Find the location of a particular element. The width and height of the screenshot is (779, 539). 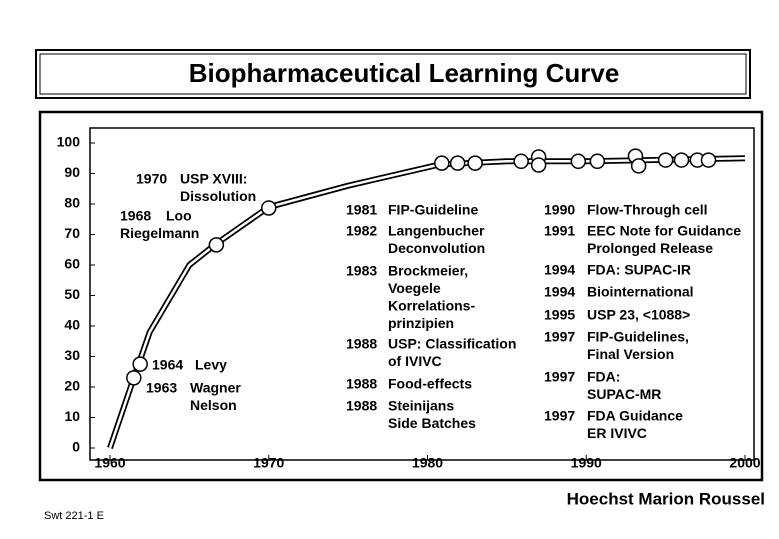

annotation-text: Nelson is located at coordinates (213, 405).